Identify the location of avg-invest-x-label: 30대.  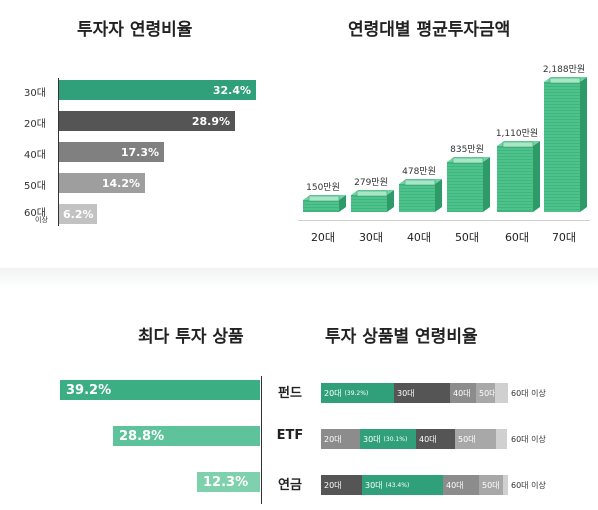
(371, 237).